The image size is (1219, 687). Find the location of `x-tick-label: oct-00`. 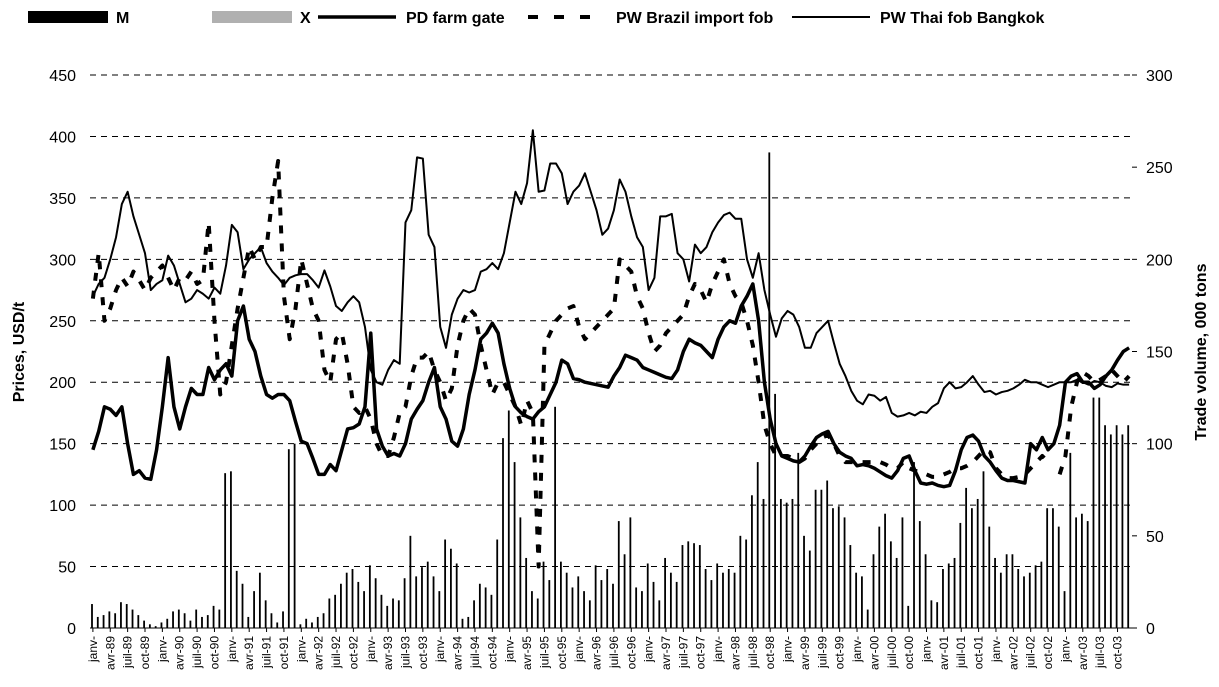

x-tick-label: oct-00 is located at coordinates (909, 653).